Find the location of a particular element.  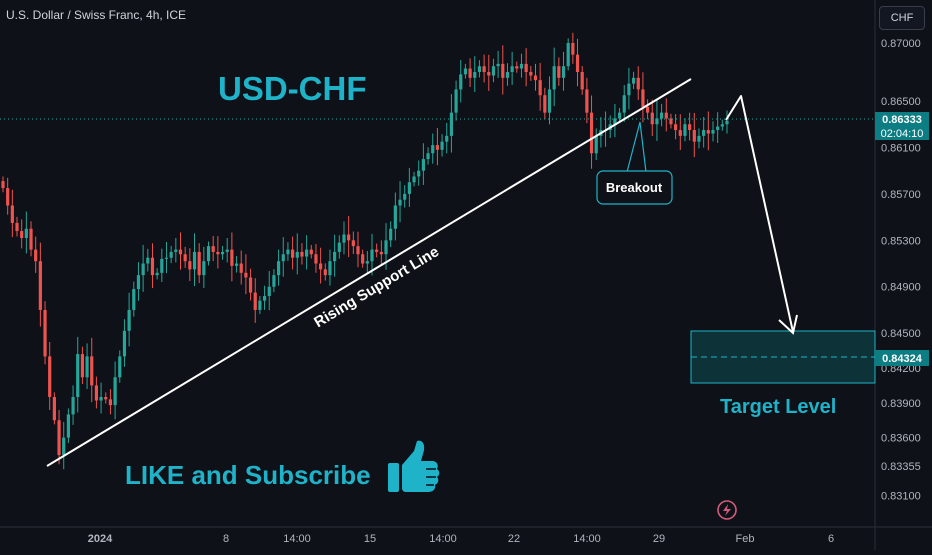

price-tick-label: 0.83355 is located at coordinates (901, 467).